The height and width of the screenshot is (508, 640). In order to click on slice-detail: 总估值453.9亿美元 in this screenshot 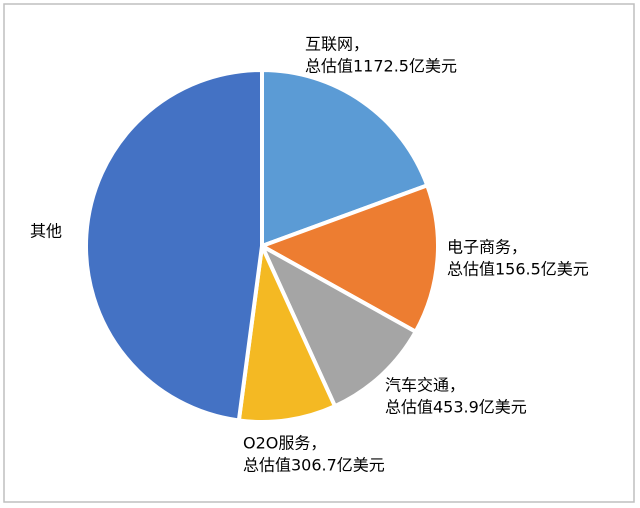, I will do `click(456, 407)`.